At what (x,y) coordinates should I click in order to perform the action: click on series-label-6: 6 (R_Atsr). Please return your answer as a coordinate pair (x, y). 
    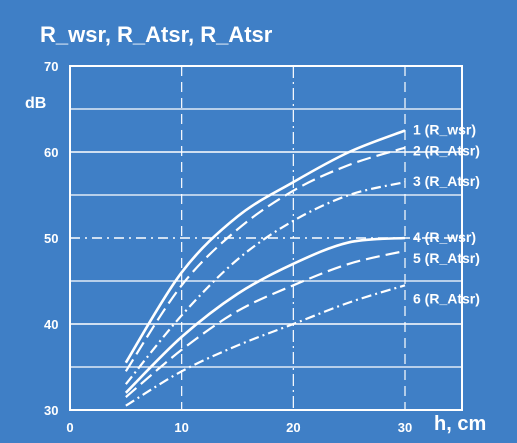
    Looking at the image, I should click on (446, 298).